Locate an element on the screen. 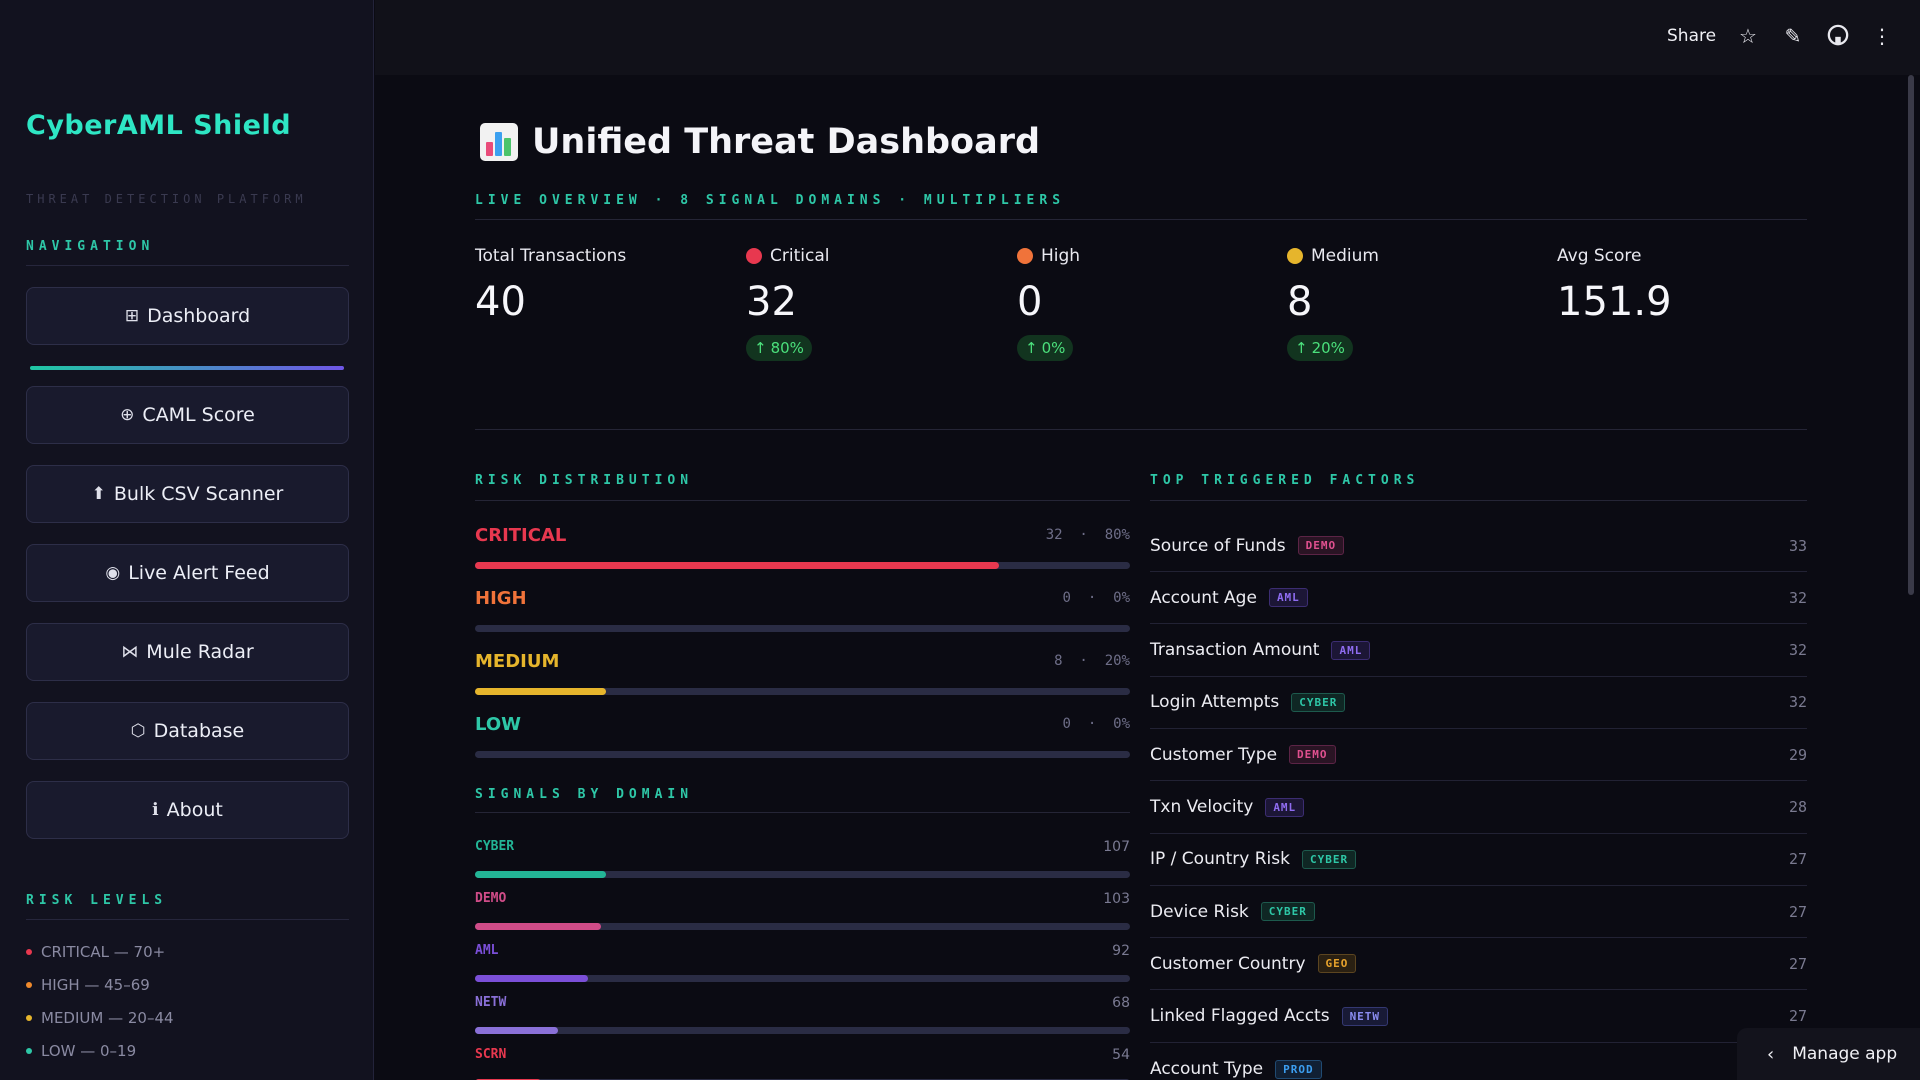 The width and height of the screenshot is (1920, 1080). risk-level-label: MEDIUM — 20–44 is located at coordinates (107, 1018).